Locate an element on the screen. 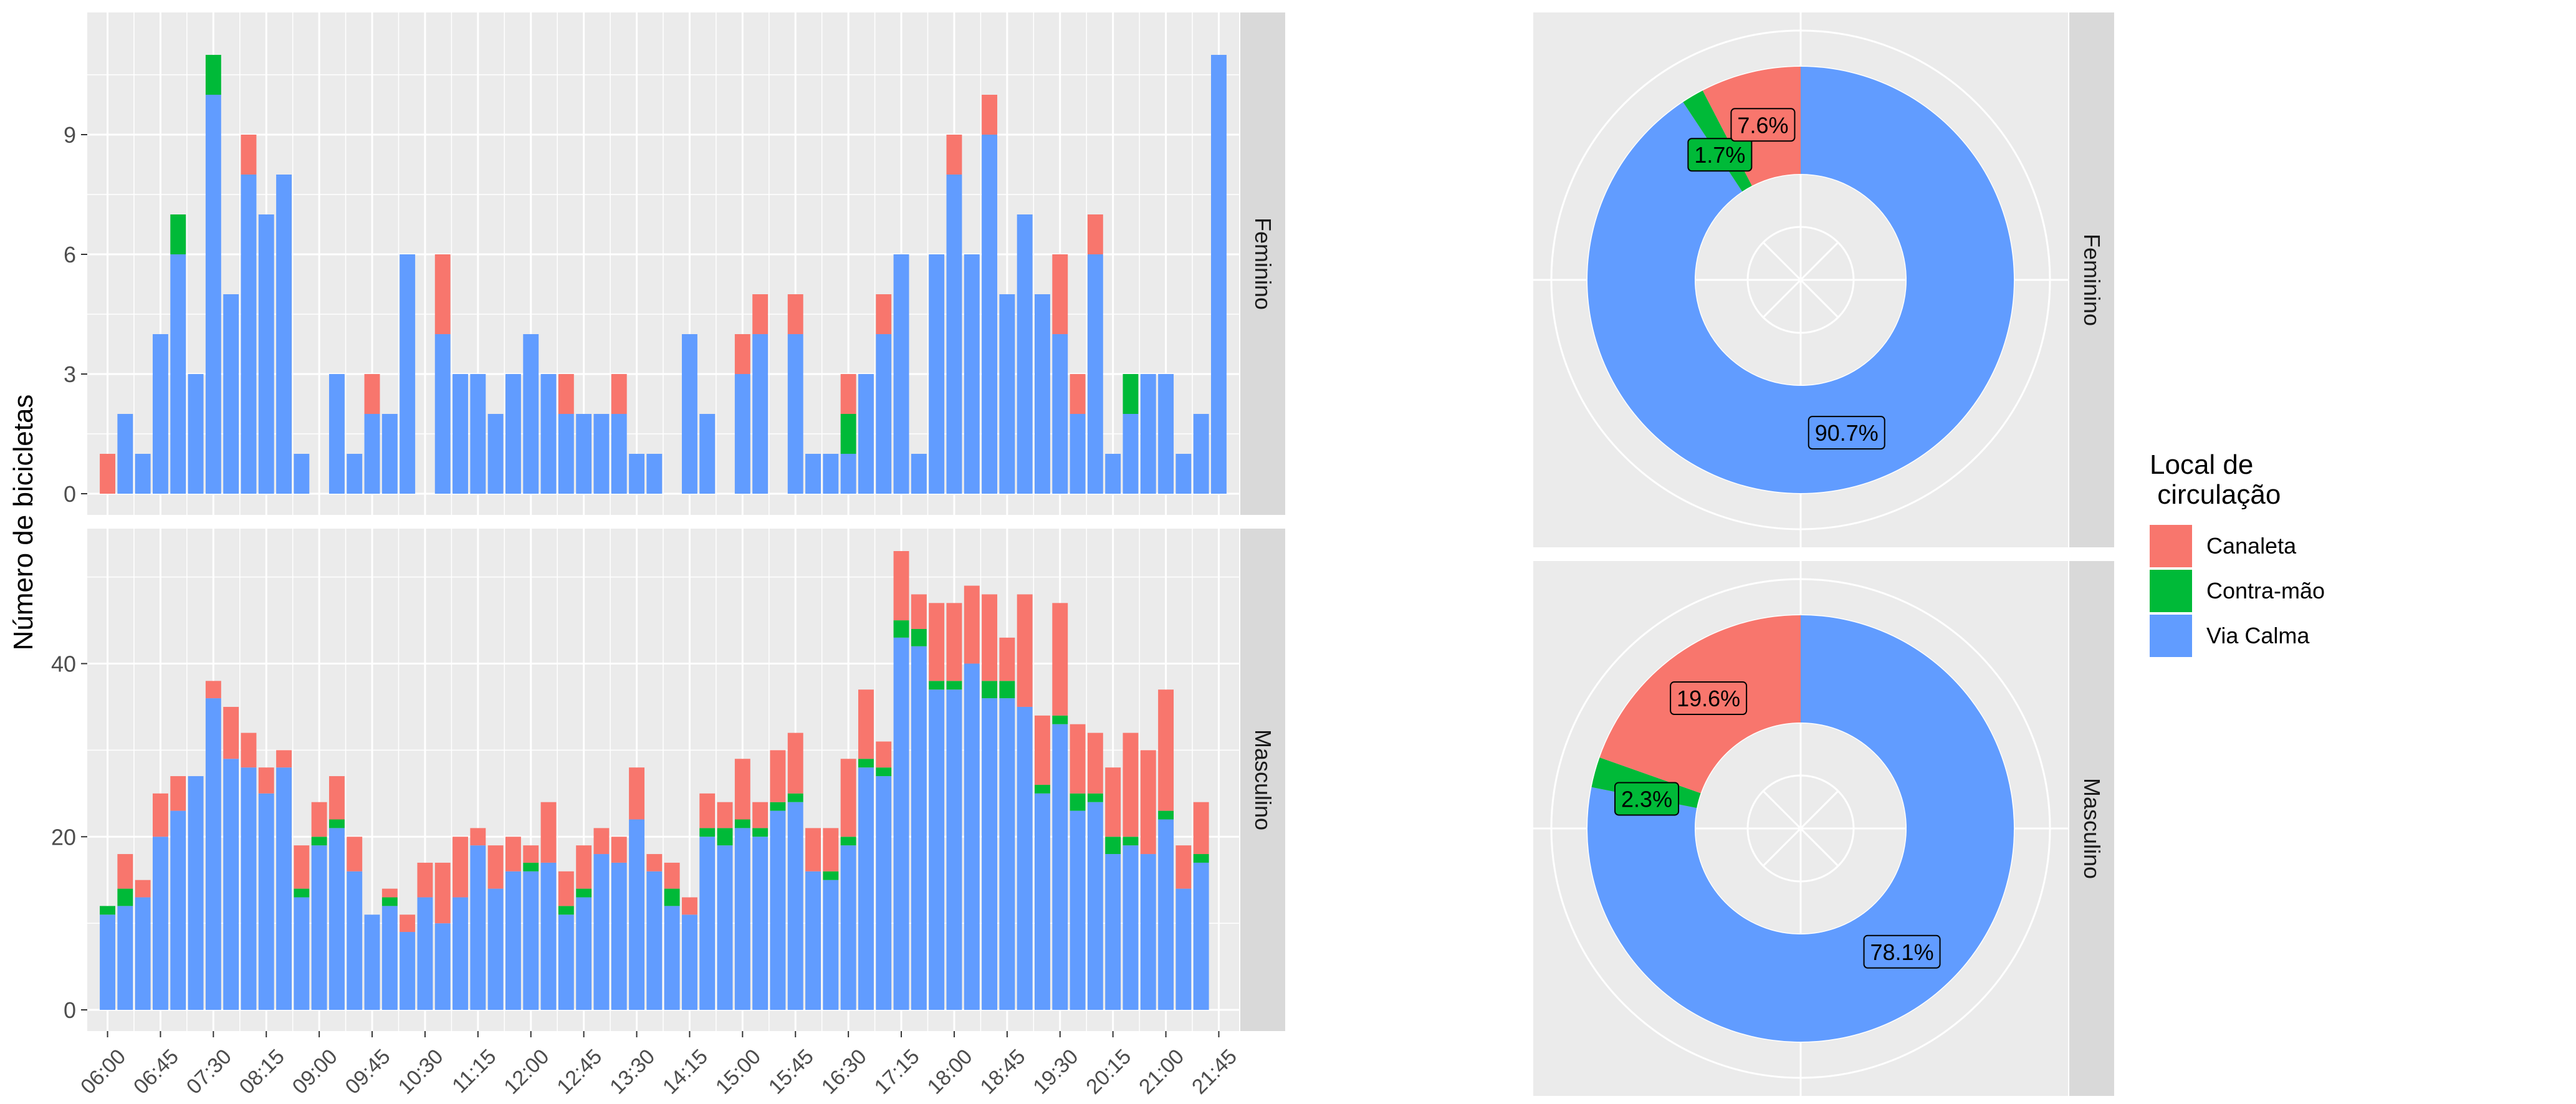 This screenshot has width=2576, height=1104. slice-label: 1.7% is located at coordinates (1719, 155).